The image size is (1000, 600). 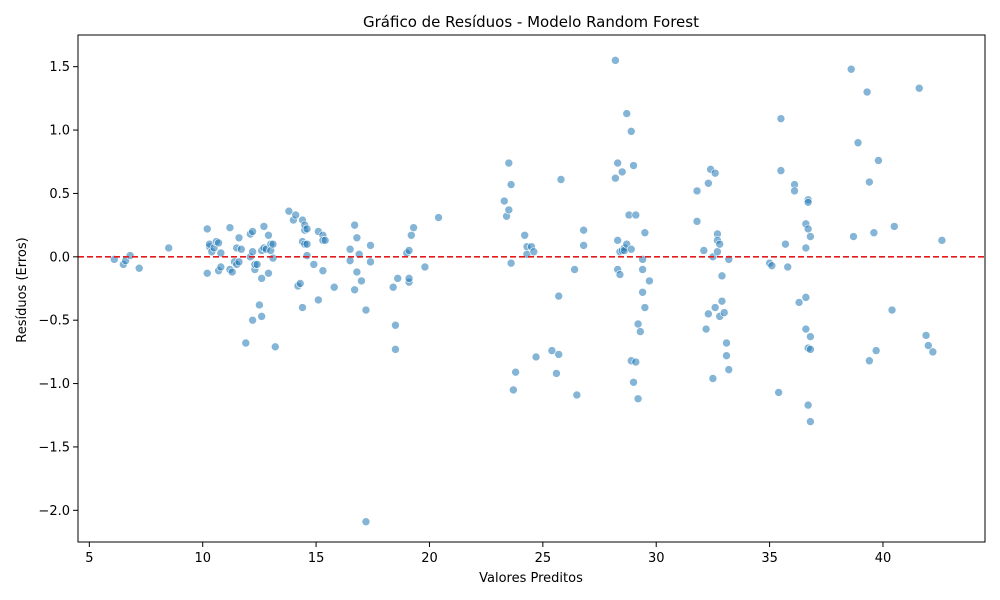 What do you see at coordinates (883, 558) in the screenshot?
I see `x-tick-label: 40` at bounding box center [883, 558].